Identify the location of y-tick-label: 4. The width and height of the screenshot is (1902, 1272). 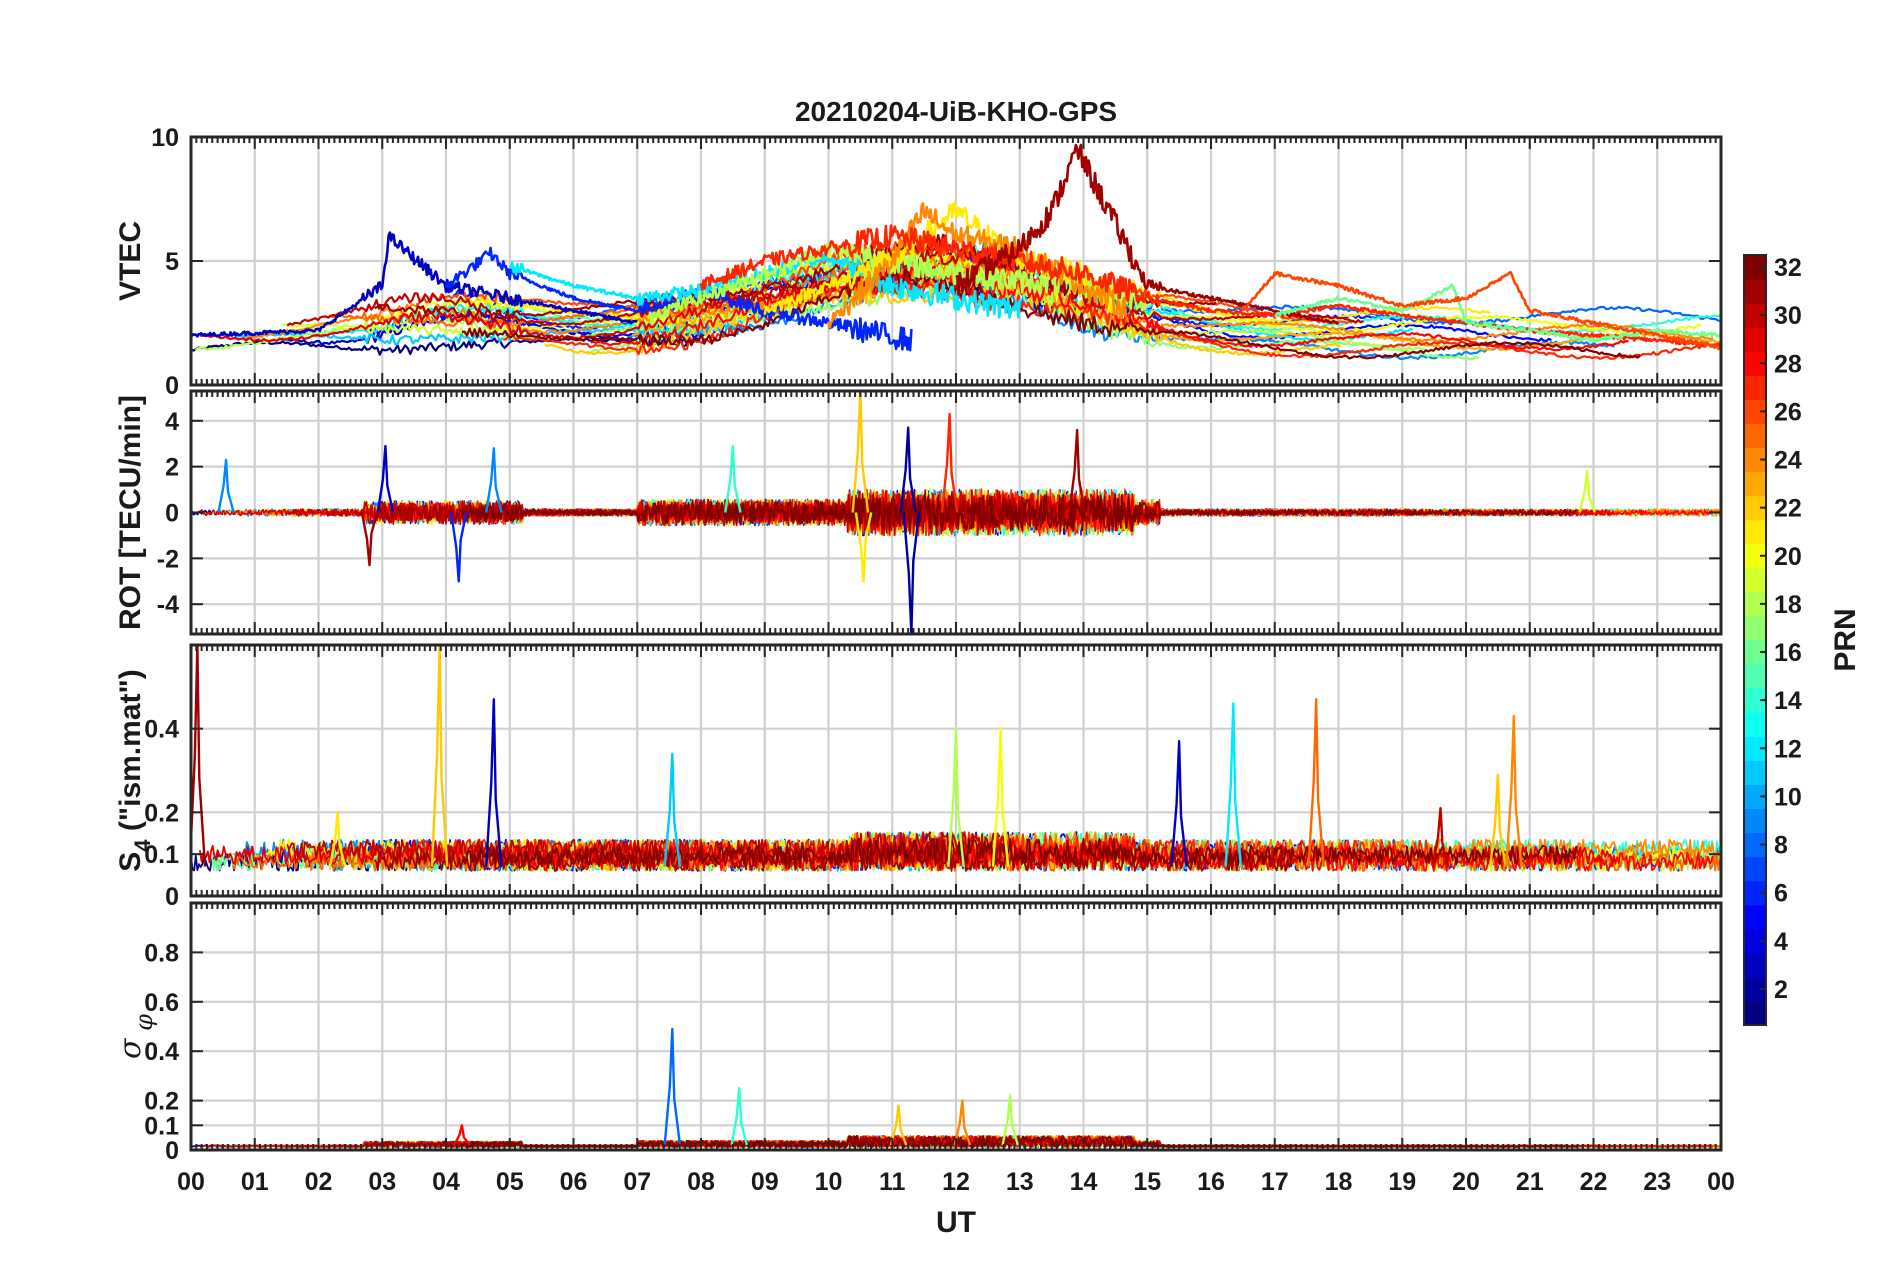
(172, 422).